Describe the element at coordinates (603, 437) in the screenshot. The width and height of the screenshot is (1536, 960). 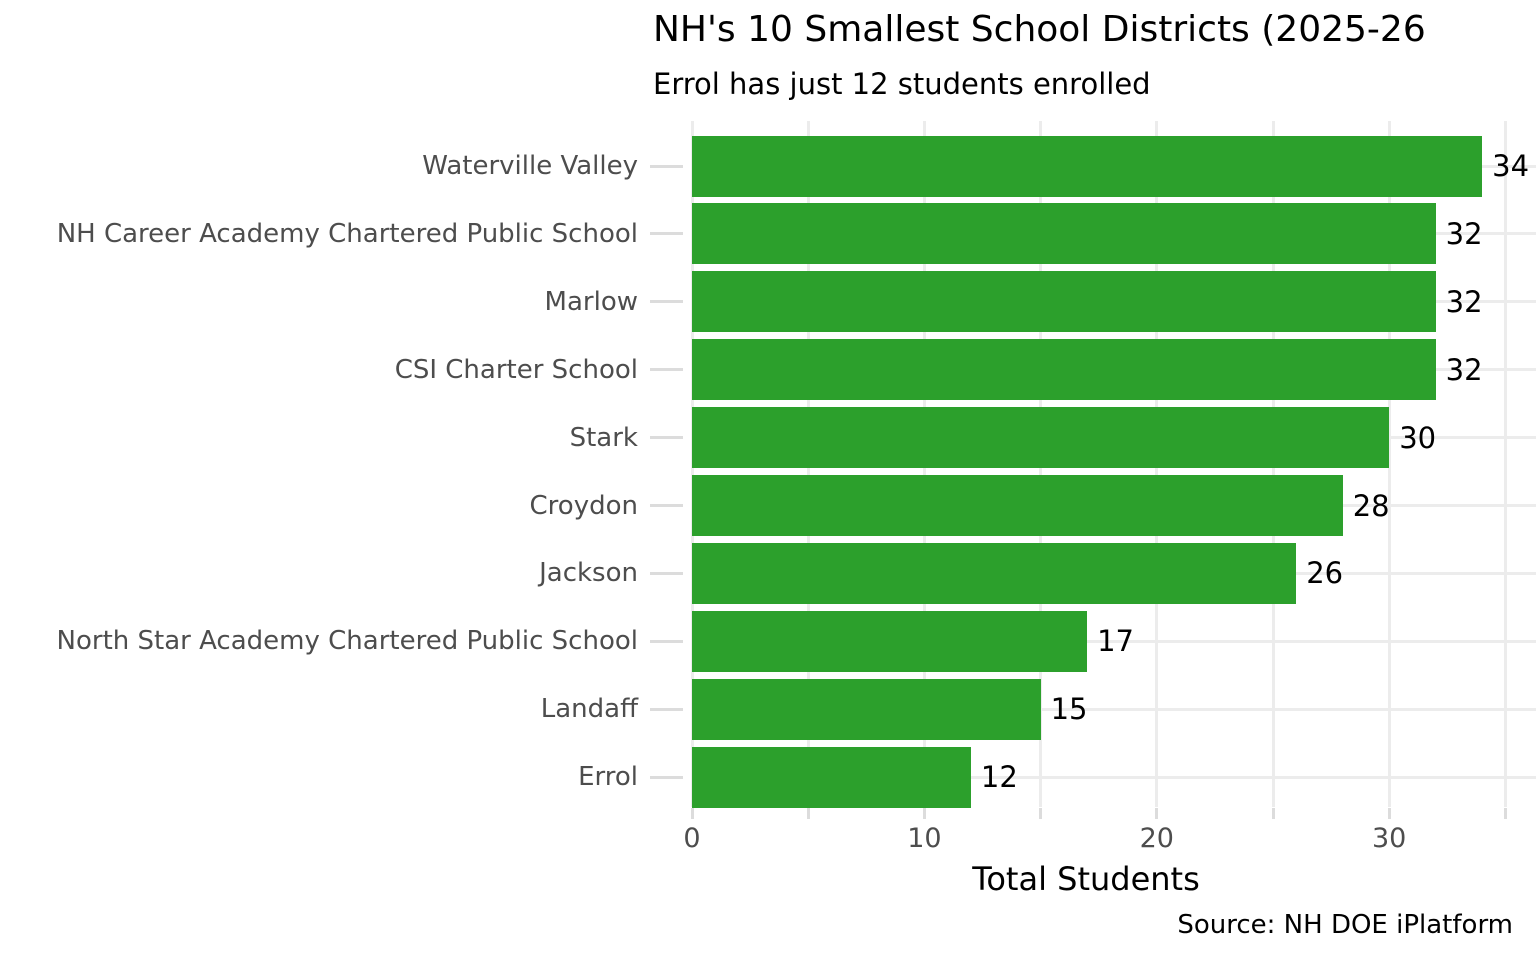
I see `category-label: Stark` at that location.